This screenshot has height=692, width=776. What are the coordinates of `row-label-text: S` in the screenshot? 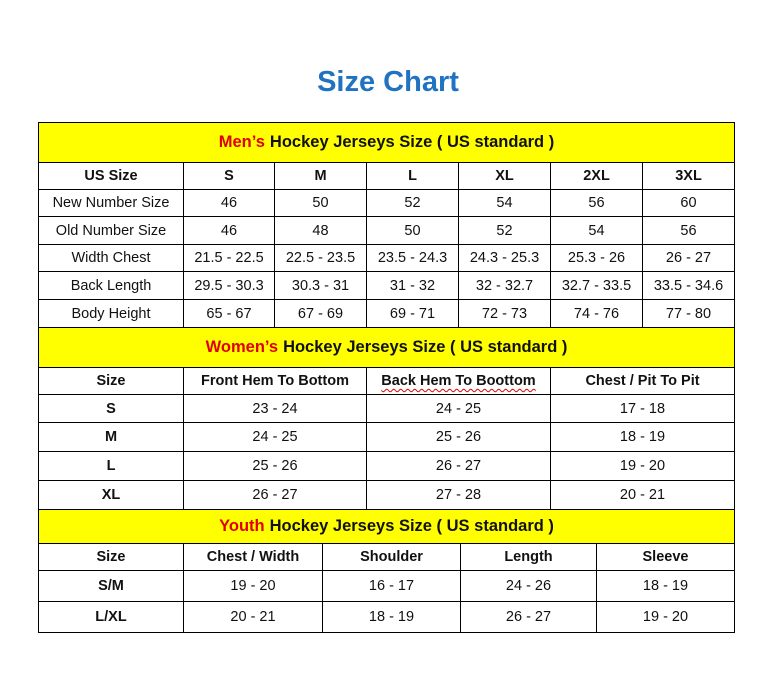 It's located at (111, 408).